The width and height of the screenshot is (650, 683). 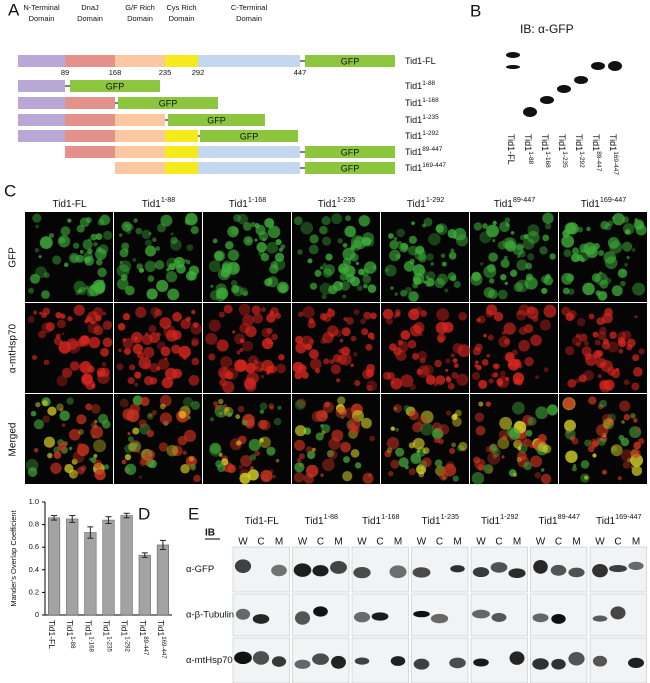 I want to click on lane-label: Tid11-235, so click(x=563, y=151).